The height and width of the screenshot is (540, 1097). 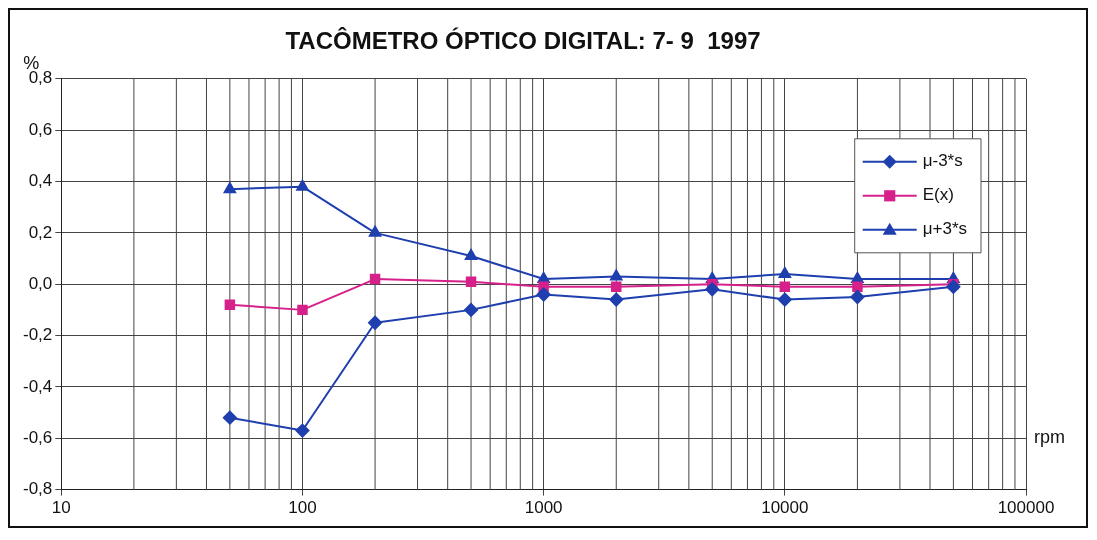 What do you see at coordinates (40, 181) in the screenshot?
I see `y-tick-label: 0,4` at bounding box center [40, 181].